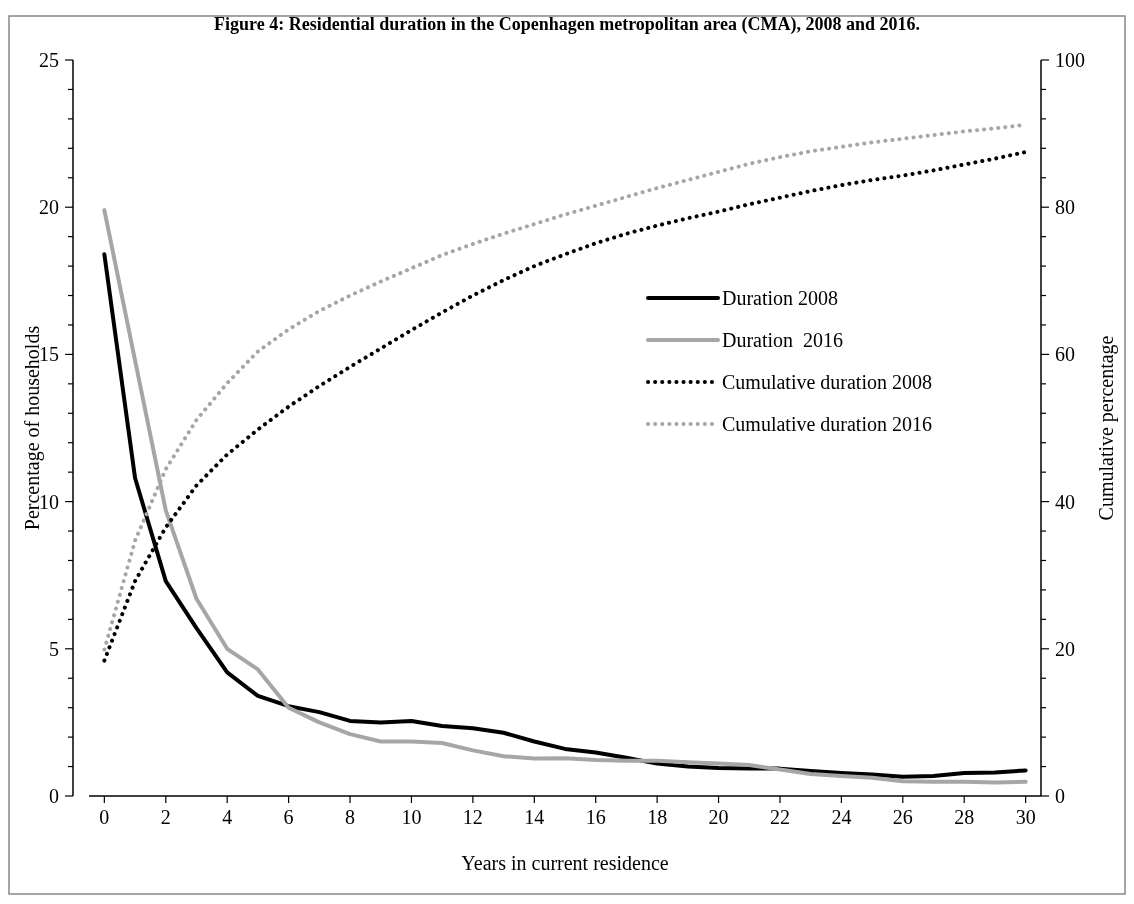 The height and width of the screenshot is (904, 1134). I want to click on x-tick-label: 2, so click(165, 817).